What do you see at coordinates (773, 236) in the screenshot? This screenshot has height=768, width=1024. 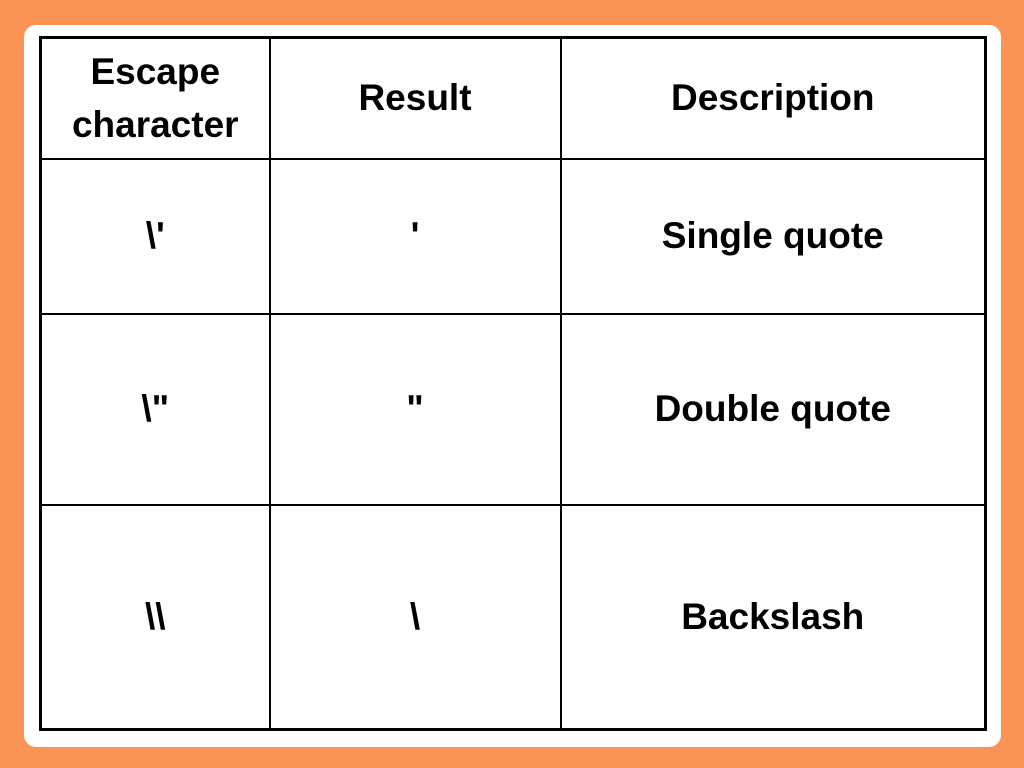 I see `cell-description: Single quote` at bounding box center [773, 236].